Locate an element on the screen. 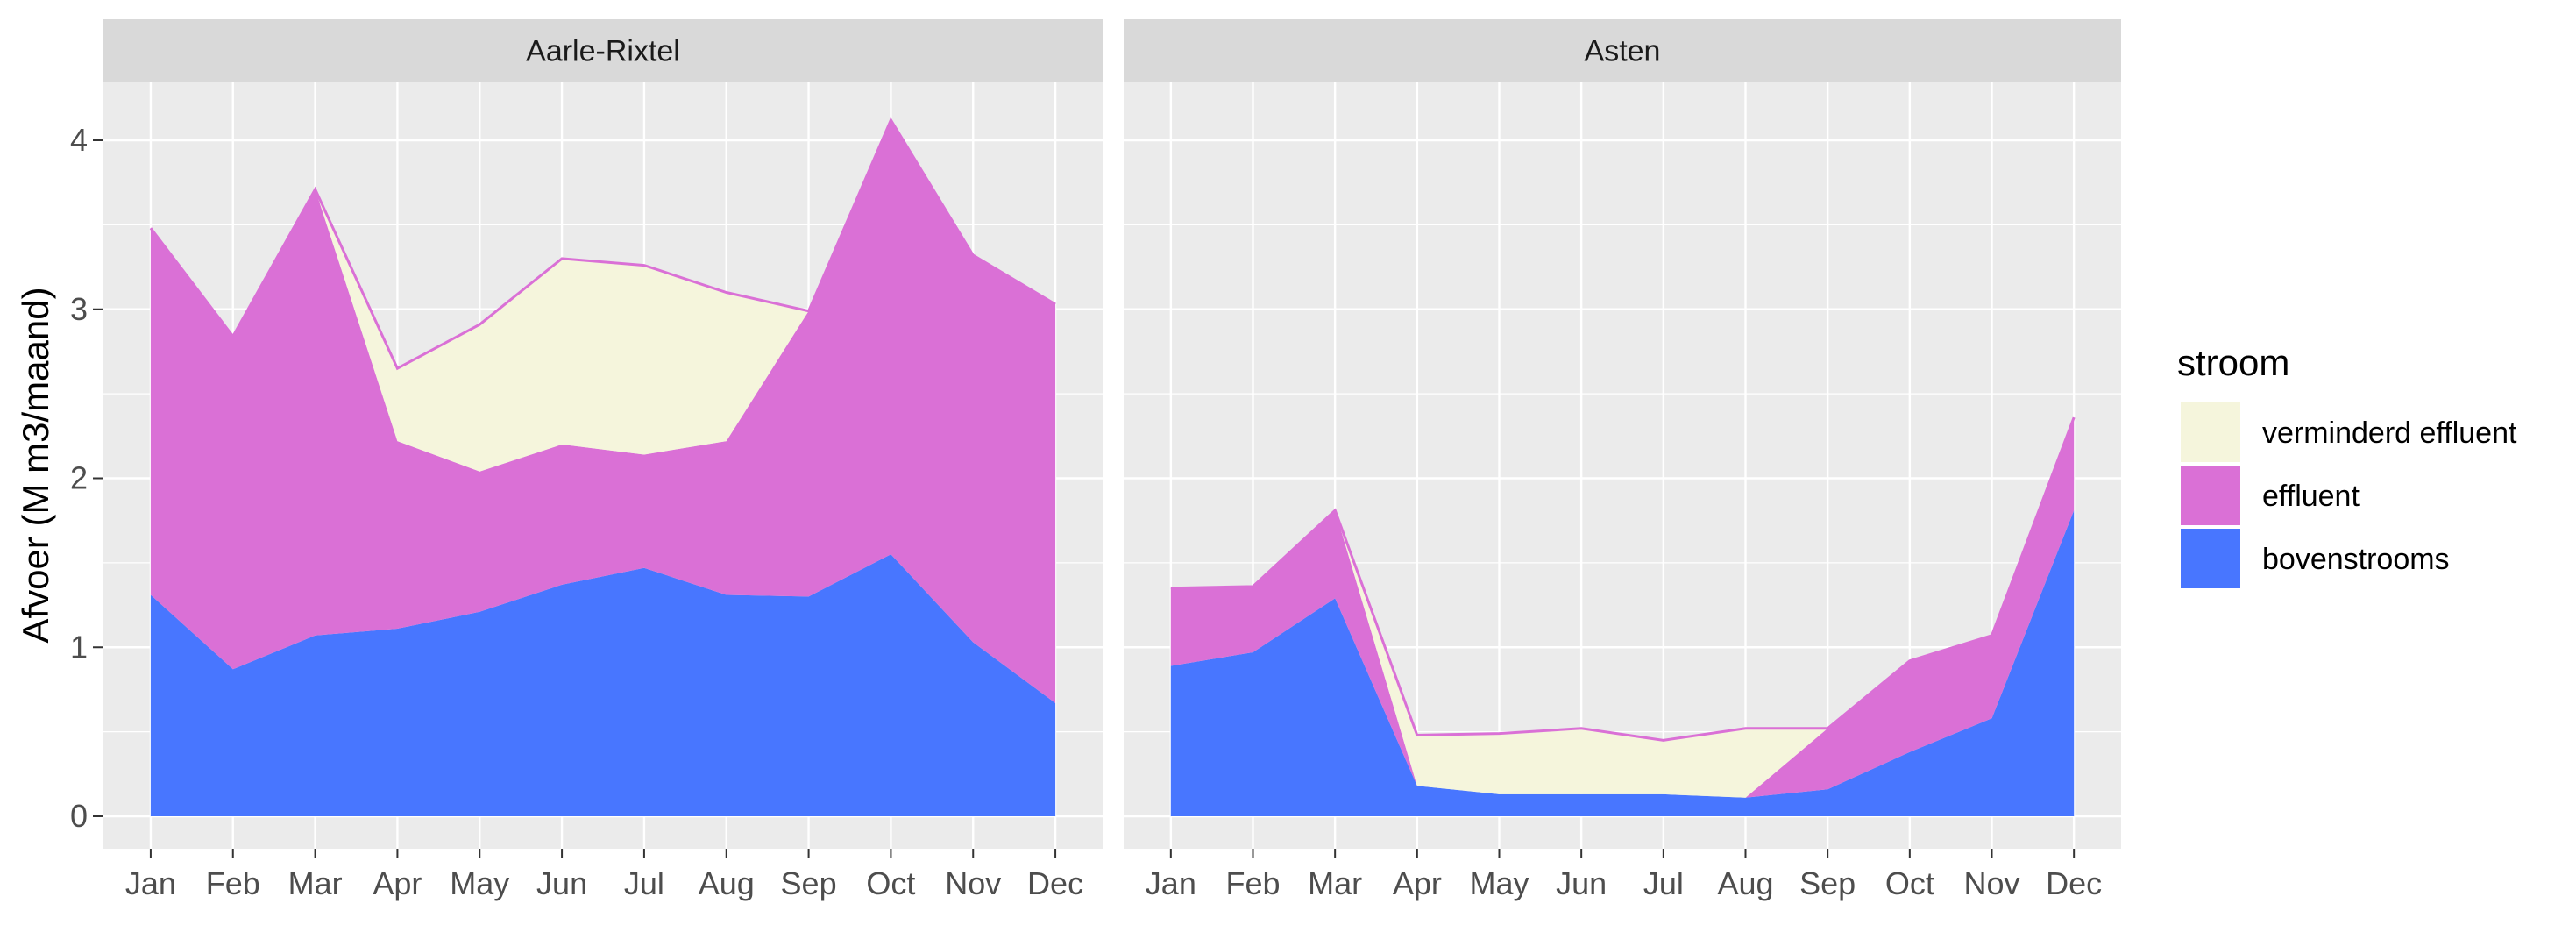 The height and width of the screenshot is (925, 2576). area-effluent is located at coordinates (1622, 607).